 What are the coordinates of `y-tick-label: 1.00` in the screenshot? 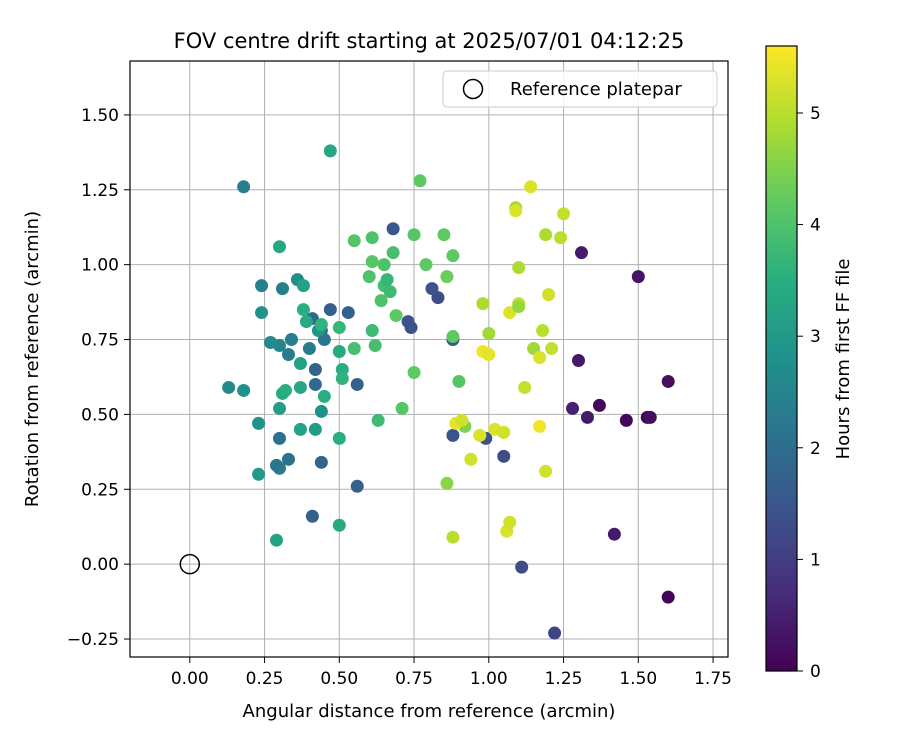 It's located at (100, 266).